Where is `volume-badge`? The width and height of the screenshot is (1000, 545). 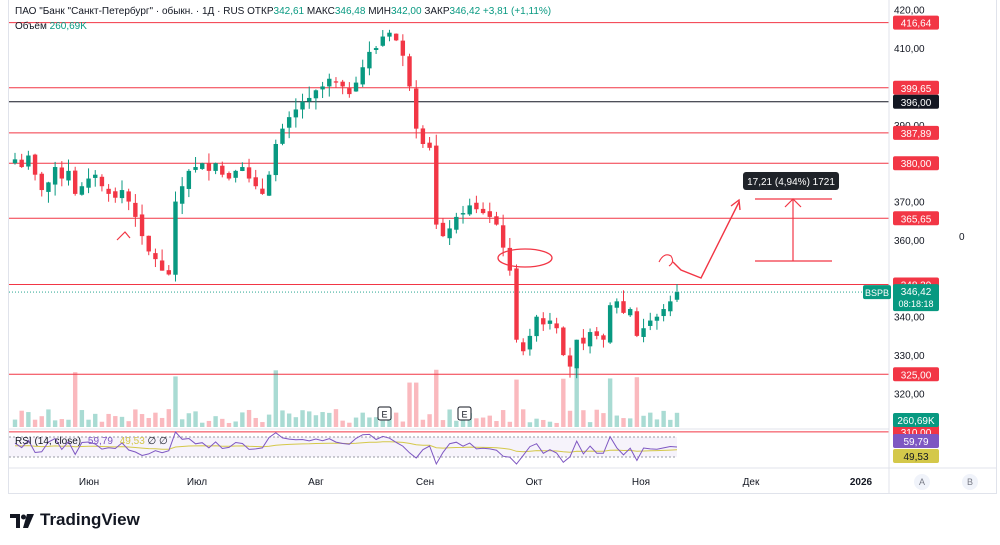 volume-badge is located at coordinates (916, 420).